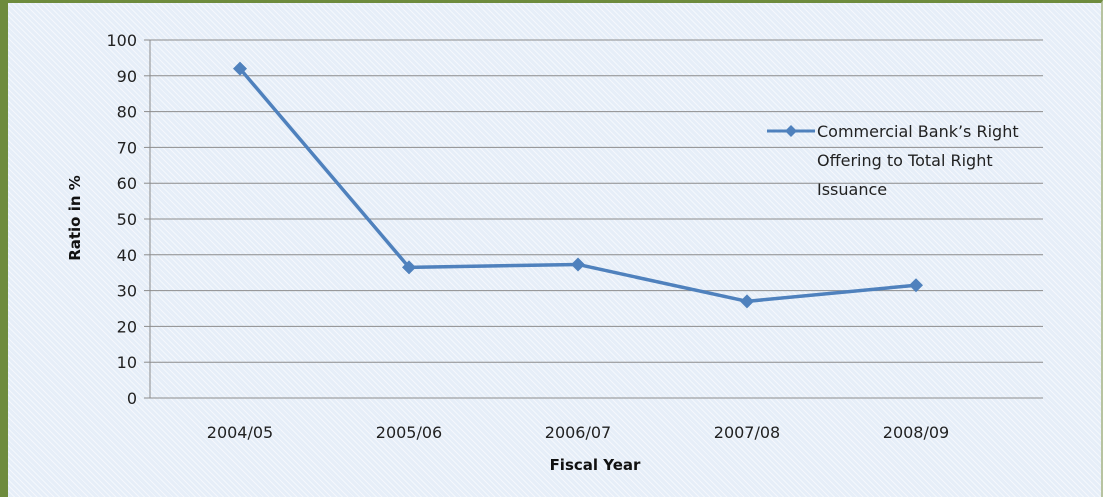 Image resolution: width=1103 pixels, height=497 pixels. What do you see at coordinates (121, 40) in the screenshot?
I see `y-tick-label-100: 100` at bounding box center [121, 40].